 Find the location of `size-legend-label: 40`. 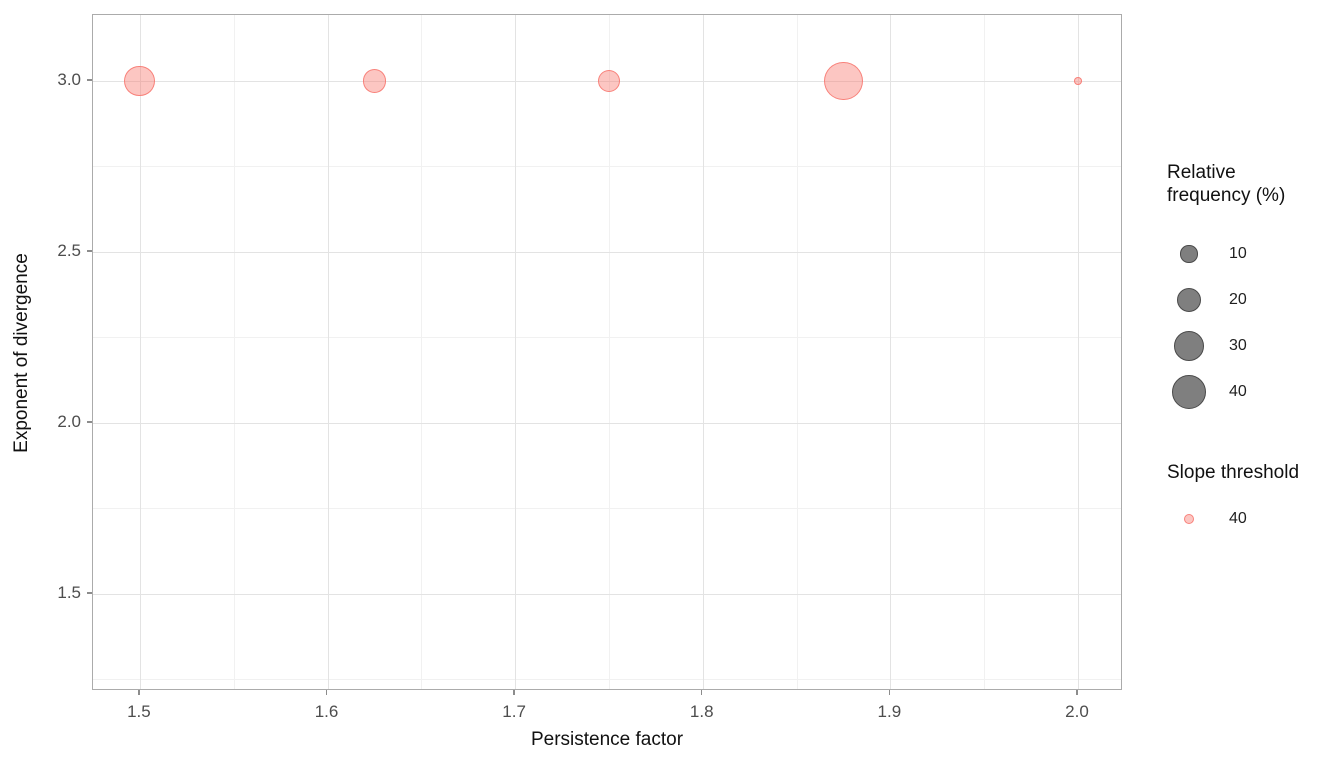

size-legend-label: 40 is located at coordinates (1238, 391).